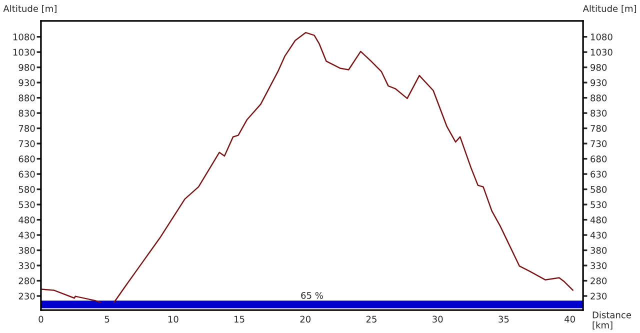 The width and height of the screenshot is (640, 333). I want to click on y-tick-label: 980, so click(26, 67).